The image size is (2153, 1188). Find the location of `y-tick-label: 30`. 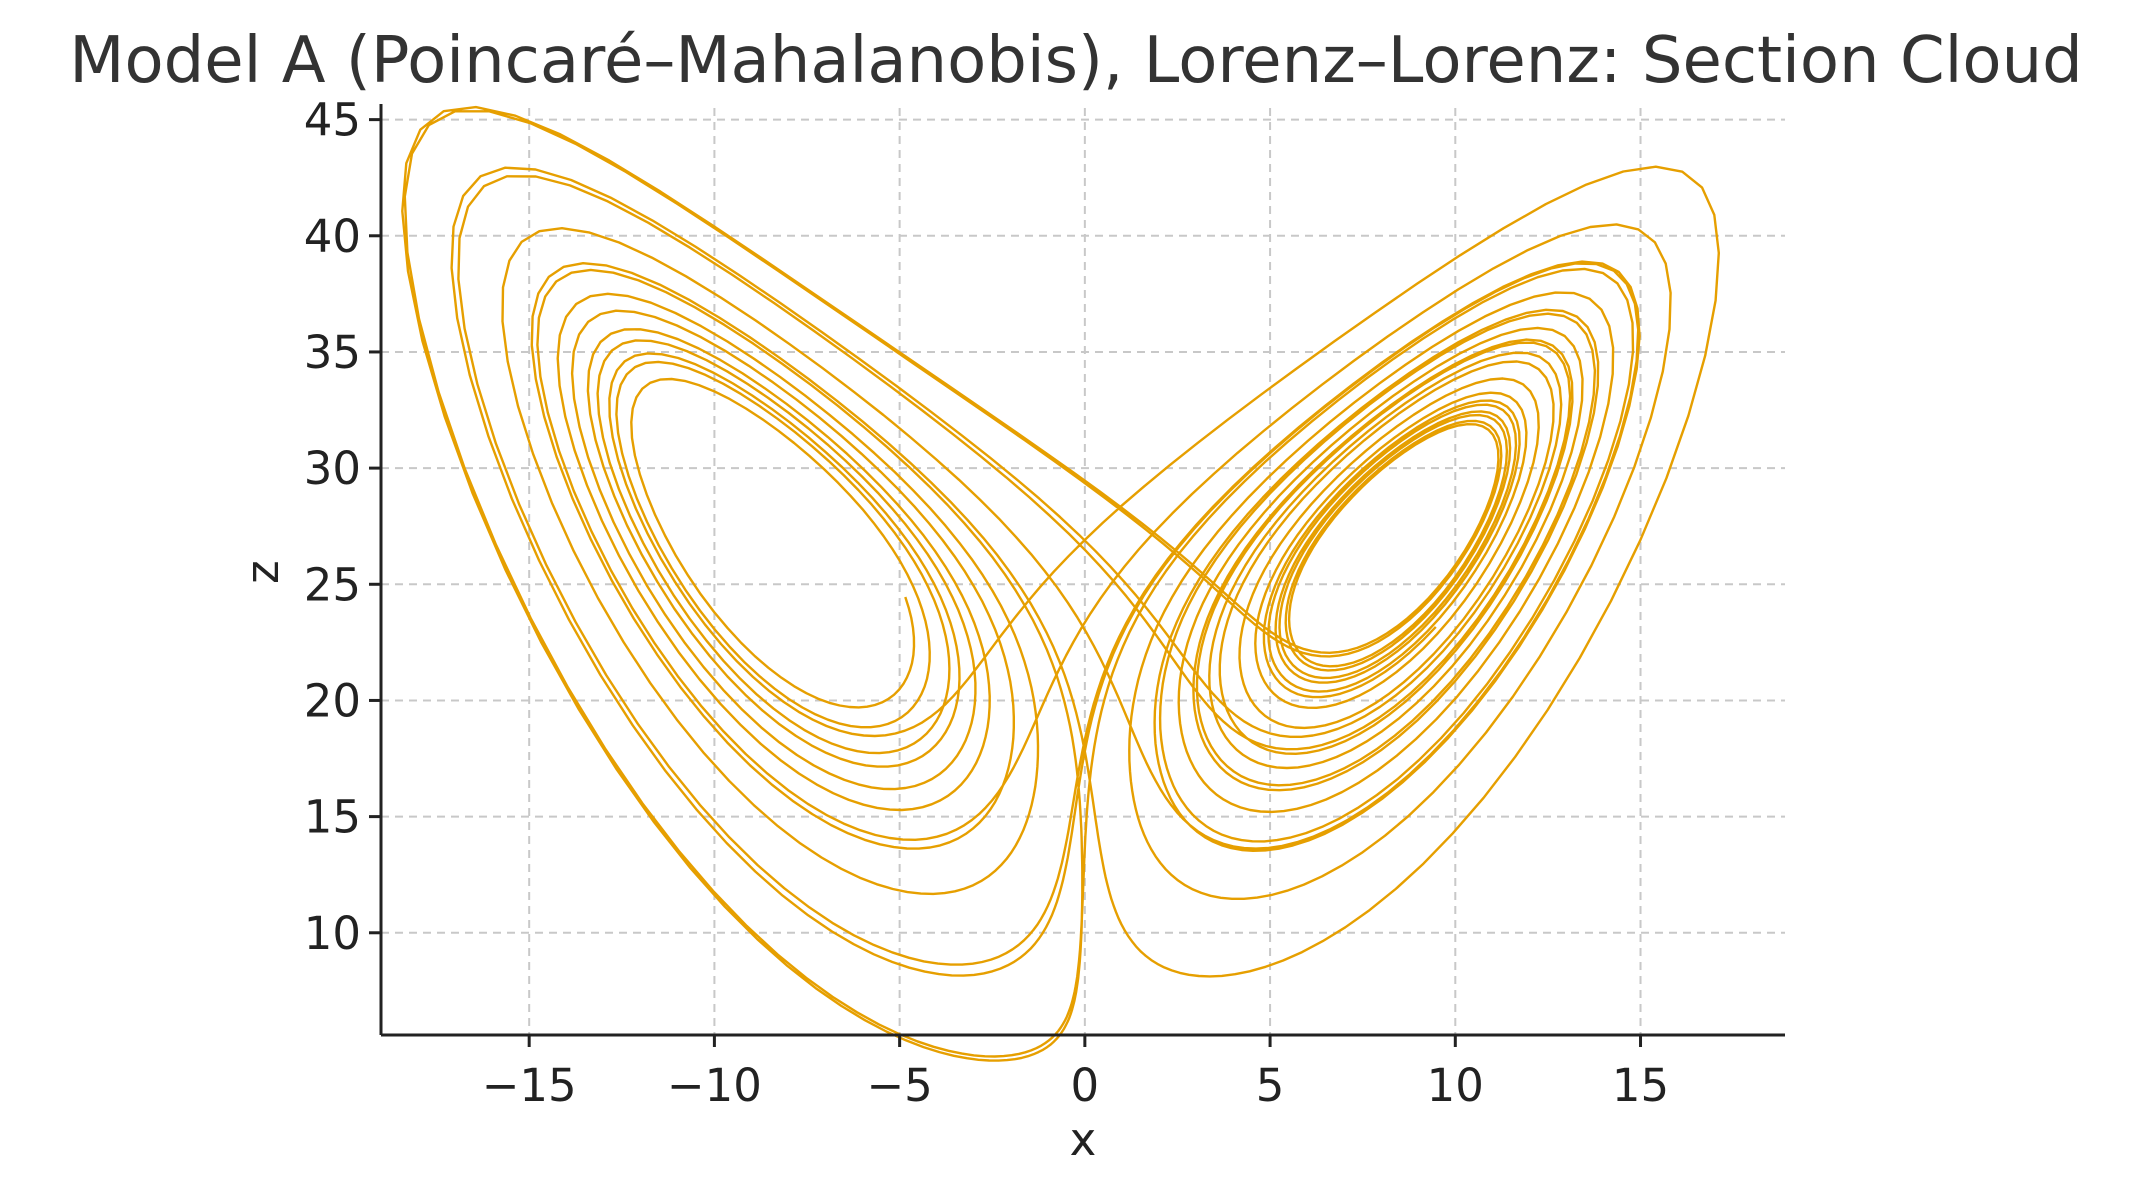

y-tick-label: 30 is located at coordinates (332, 468).